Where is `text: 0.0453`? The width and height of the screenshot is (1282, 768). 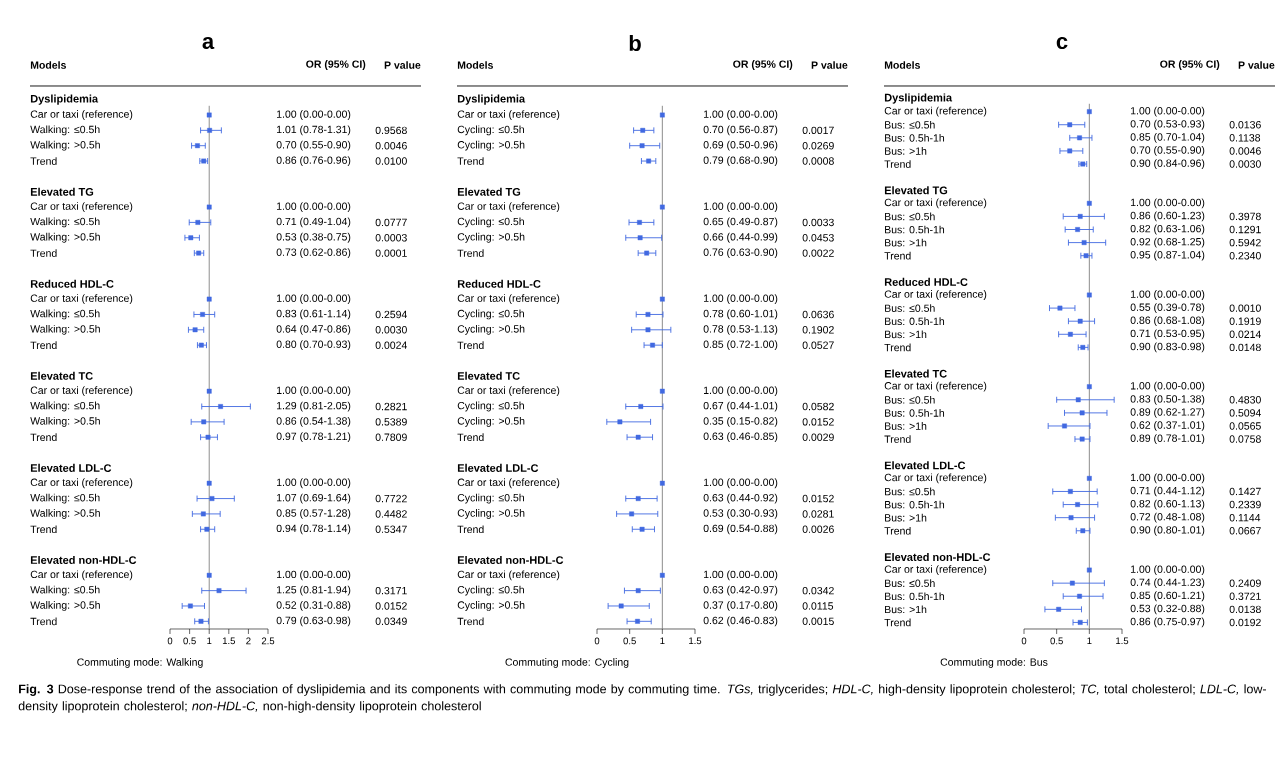
text: 0.0453 is located at coordinates (818, 238).